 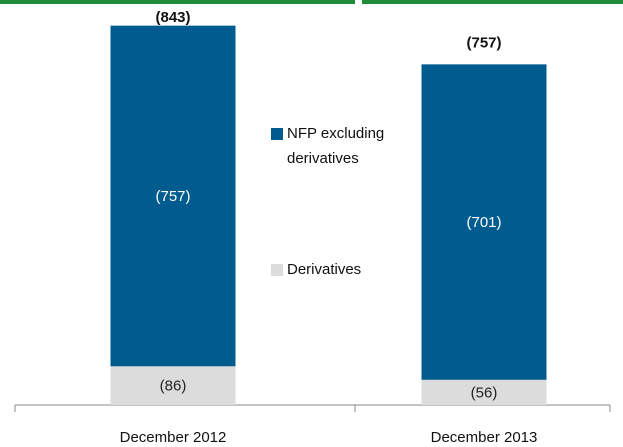 I want to click on legend-label: NFP excluding derivatives, so click(x=336, y=146).